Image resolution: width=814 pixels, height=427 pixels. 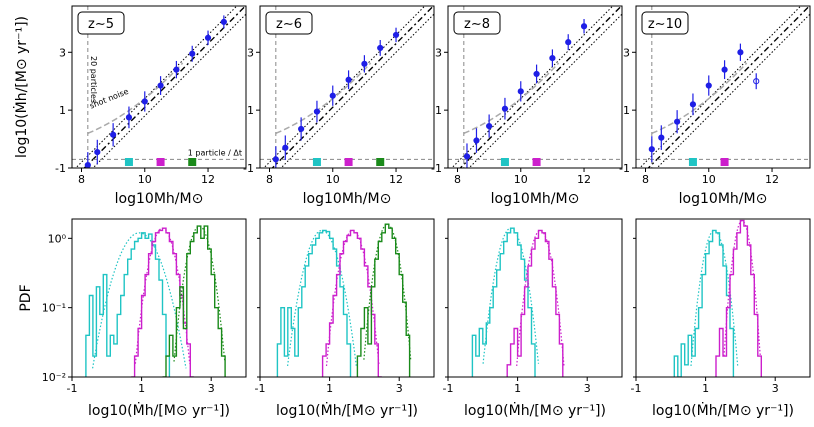 What do you see at coordinates (26, 297) in the screenshot?
I see `bottom-y-axis-label: PDF` at bounding box center [26, 297].